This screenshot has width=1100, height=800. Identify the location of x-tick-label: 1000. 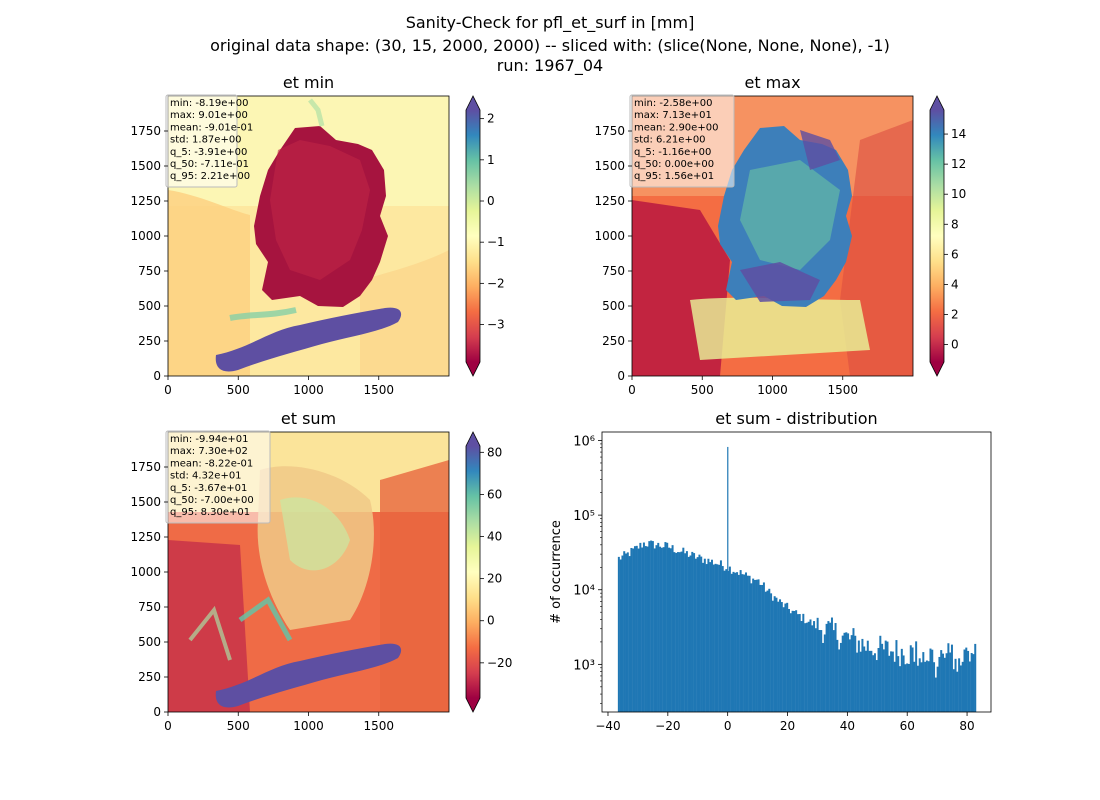
(308, 726).